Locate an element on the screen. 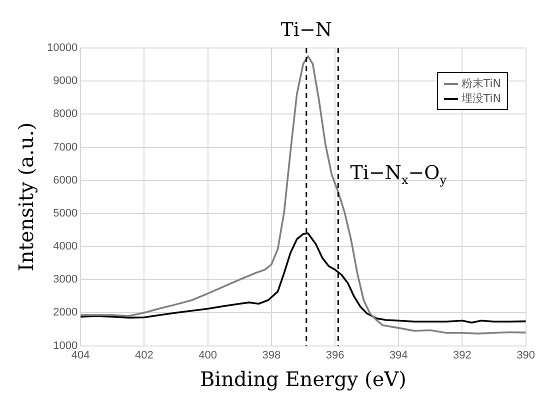 This screenshot has height=405, width=546. y-tick-label: 6000 is located at coordinates (65, 180).